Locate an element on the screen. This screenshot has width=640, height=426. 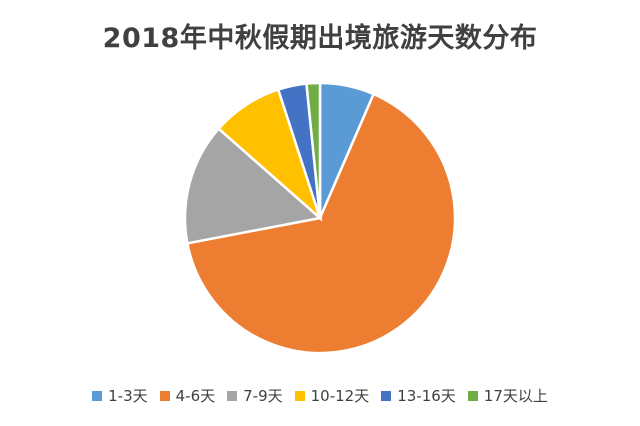
legend-item: 7-9天 is located at coordinates (255, 395).